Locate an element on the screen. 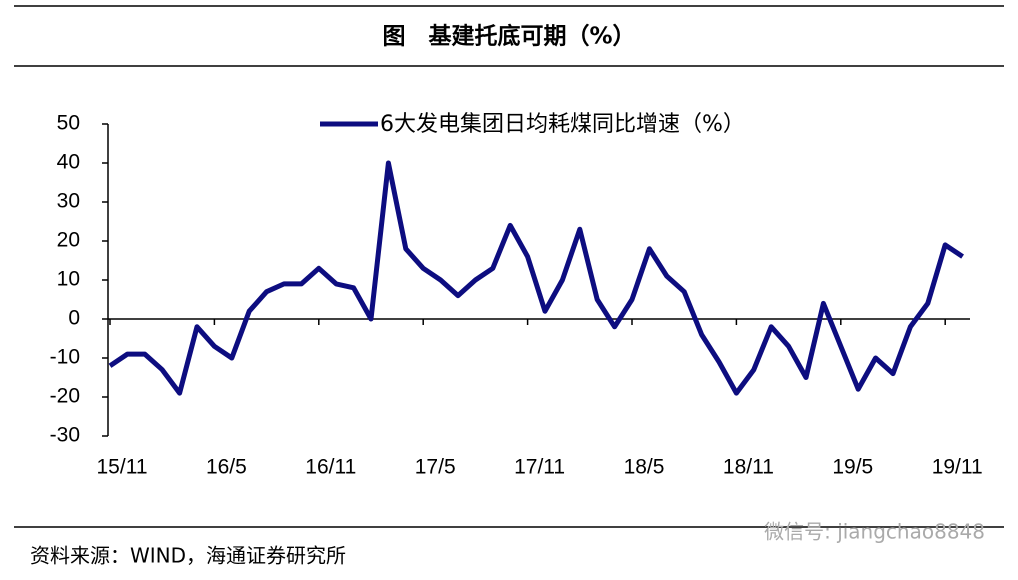 This screenshot has height=580, width=1018. x-tick-label: 17/11 is located at coordinates (539, 467).